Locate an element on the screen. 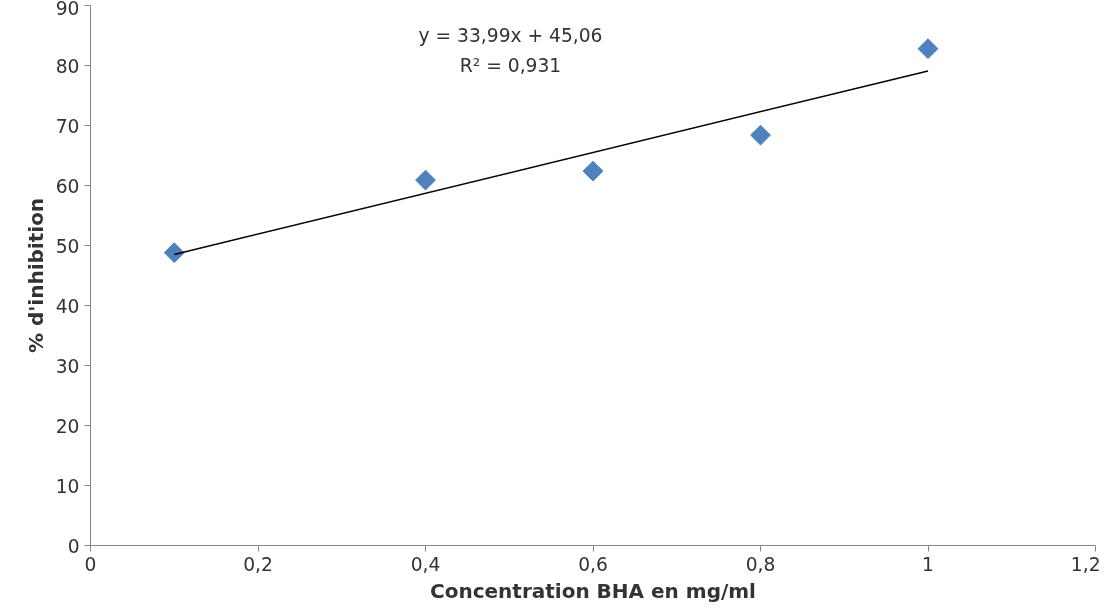 The width and height of the screenshot is (1111, 614). x-tick-label: 0 is located at coordinates (90, 564).